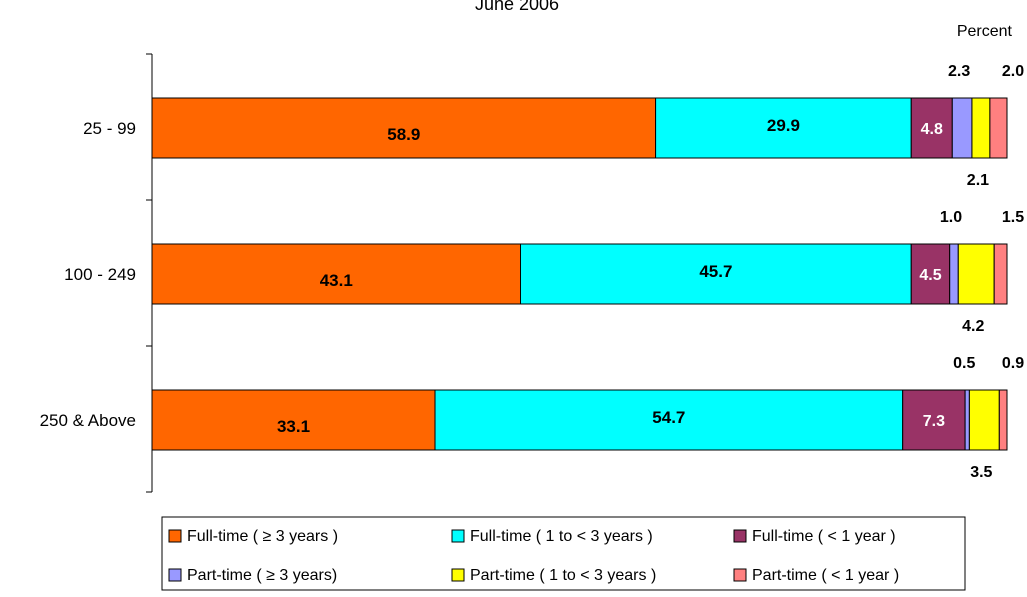 The image size is (1027, 597). I want to click on data-label: 3.5, so click(981, 472).